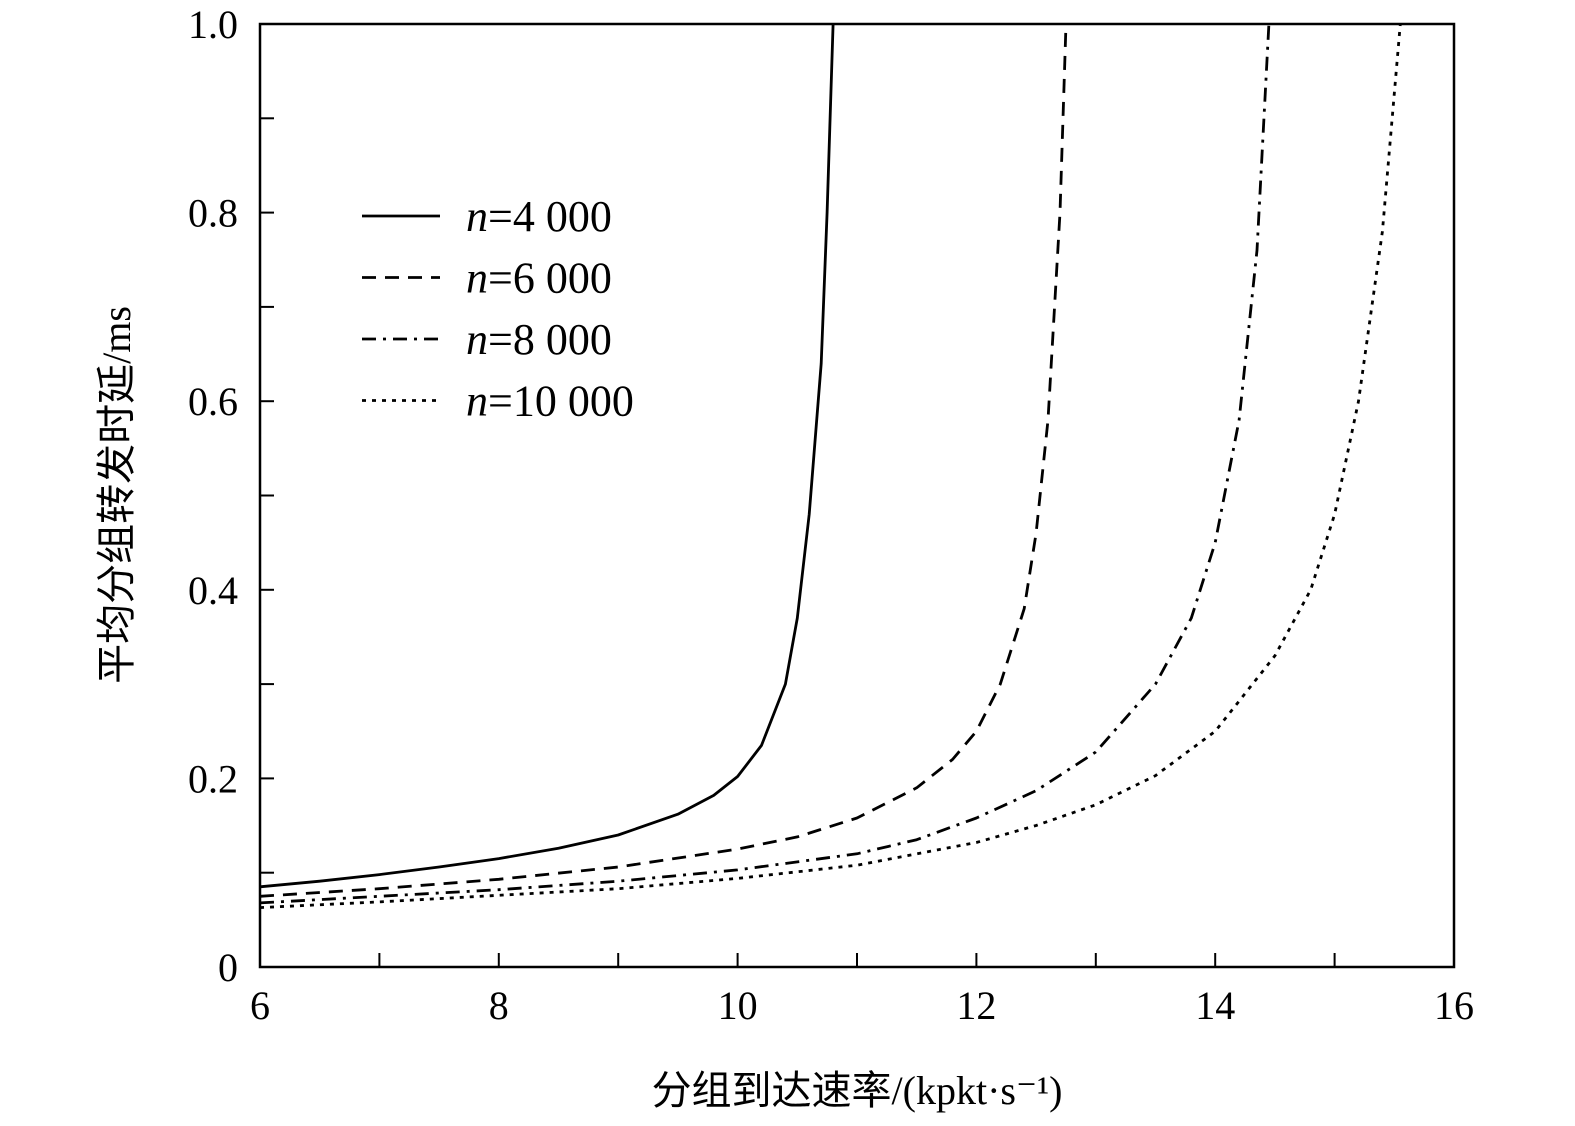 Image resolution: width=1575 pixels, height=1126 pixels. I want to click on x-tick-label: 14, so click(1215, 1005).